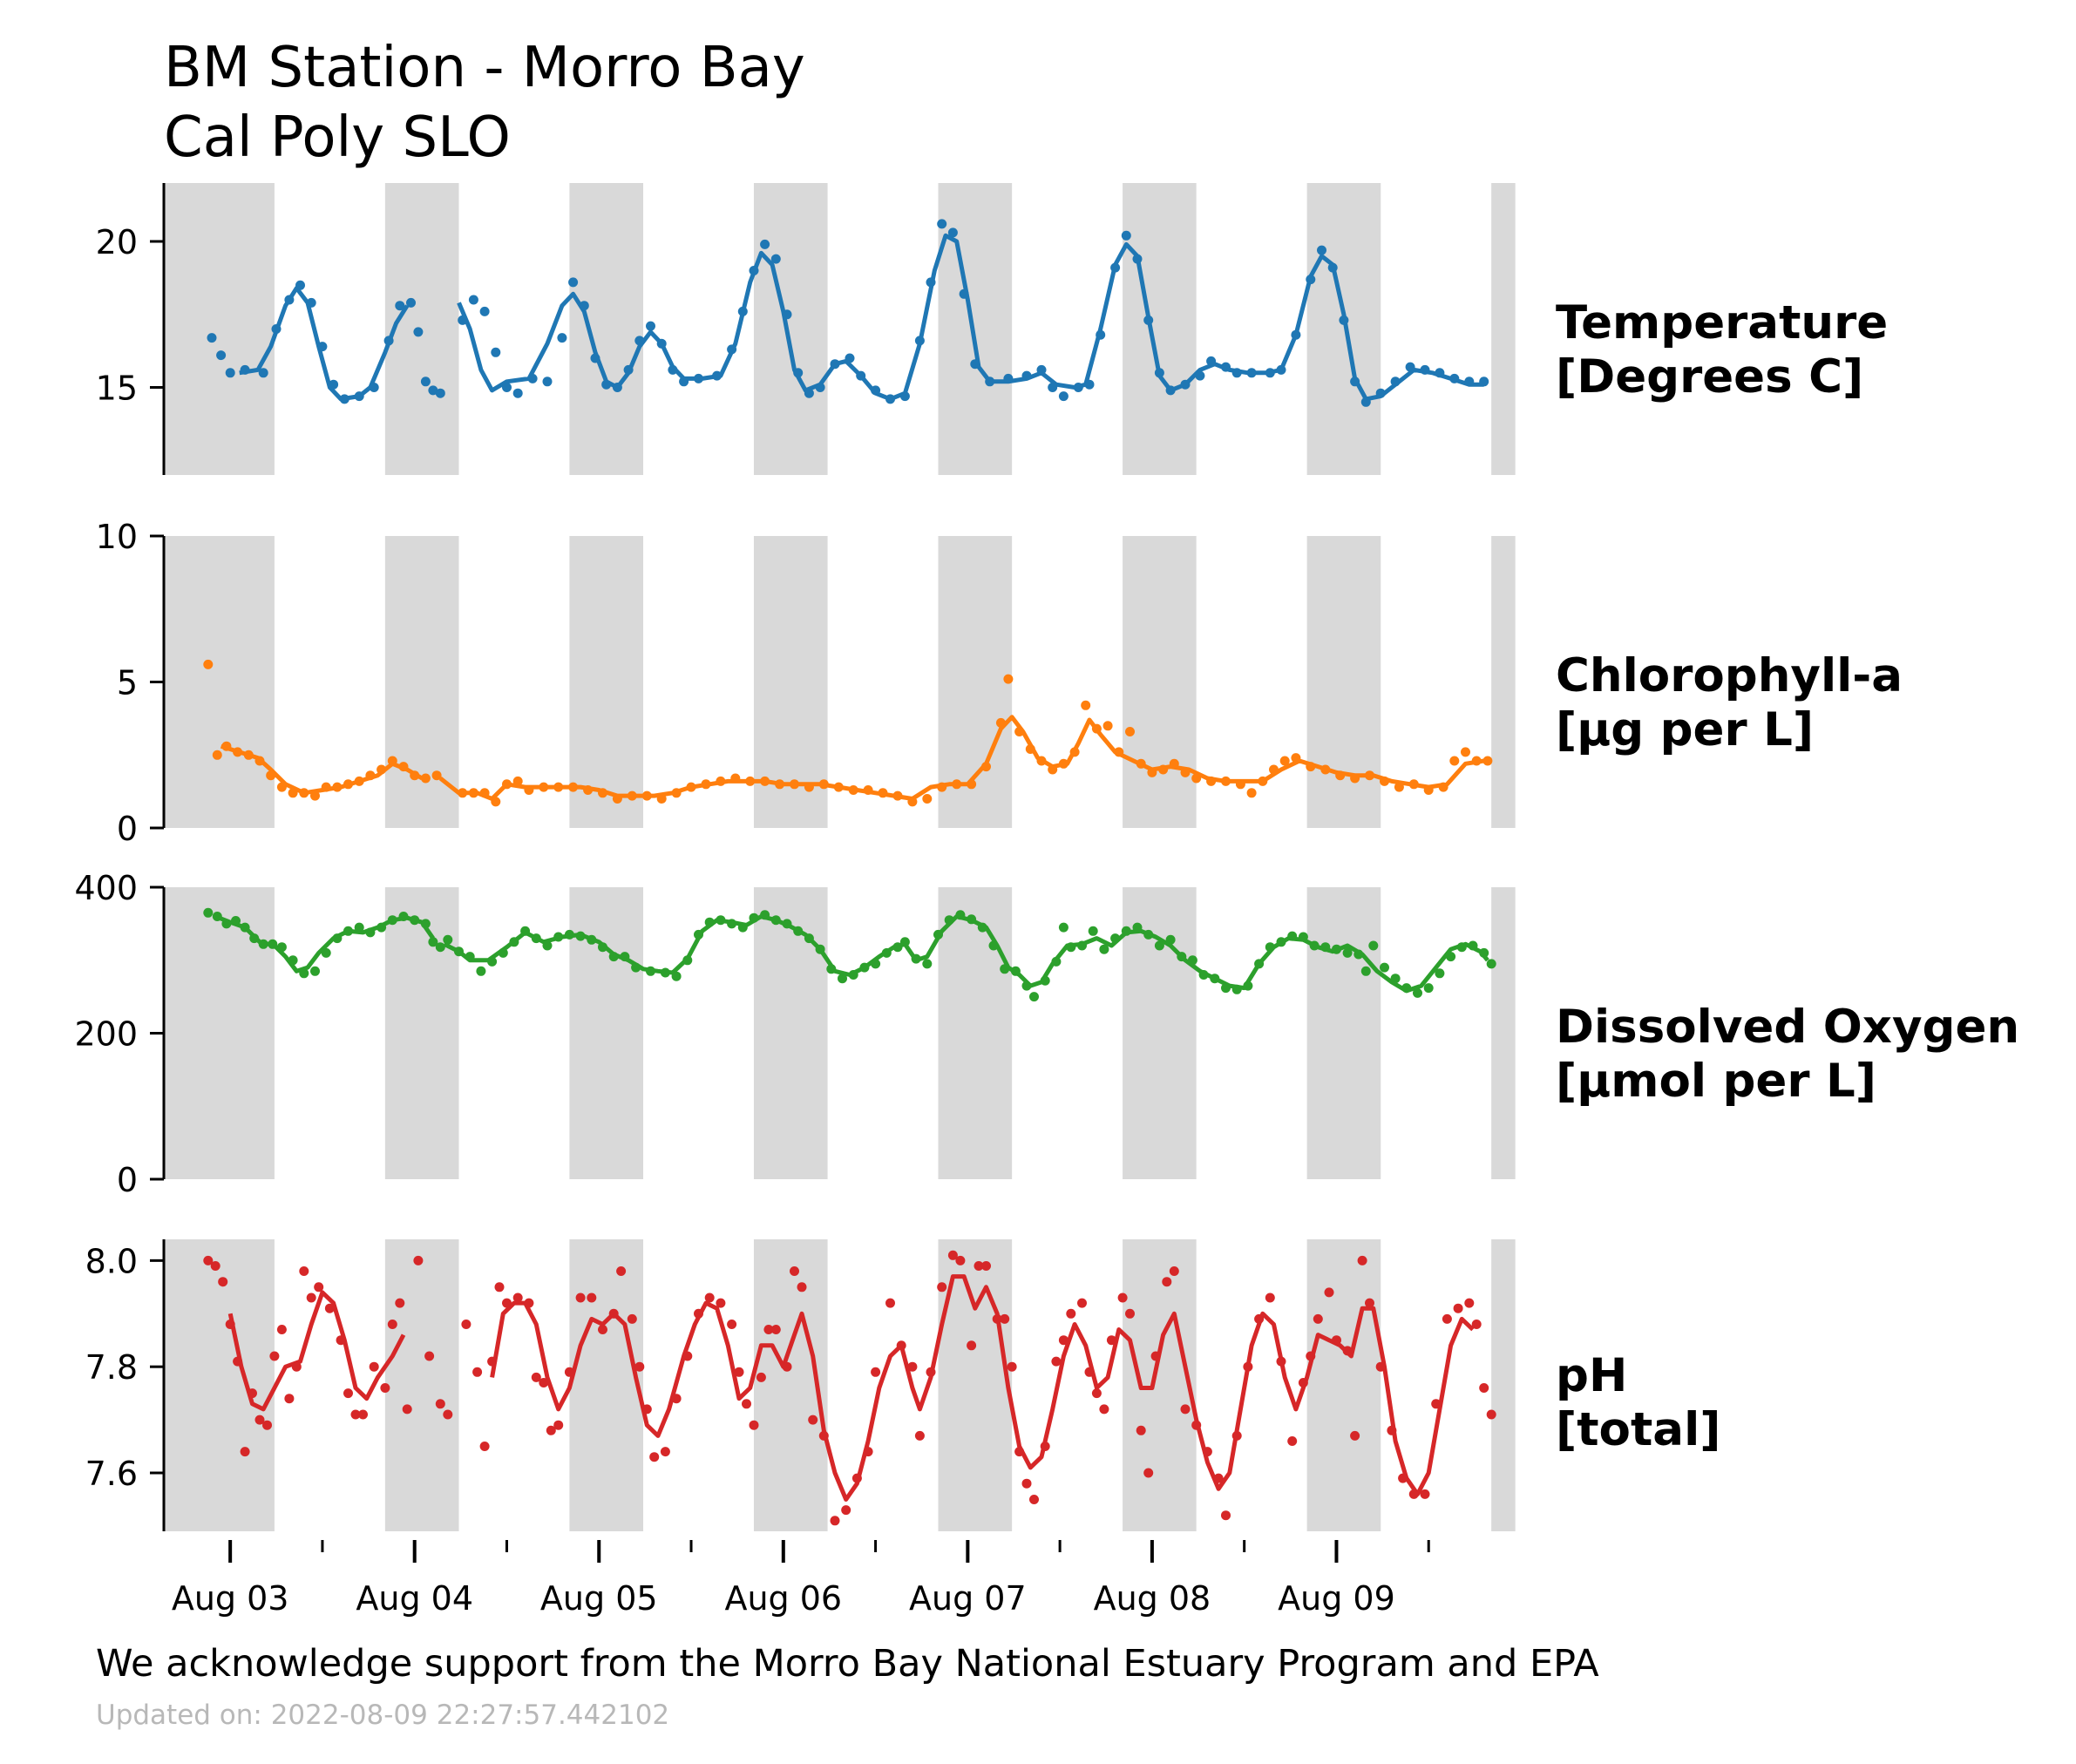 This screenshot has width=2076, height=1764. What do you see at coordinates (968, 1598) in the screenshot?
I see `x-tick-label: Aug 07` at bounding box center [968, 1598].